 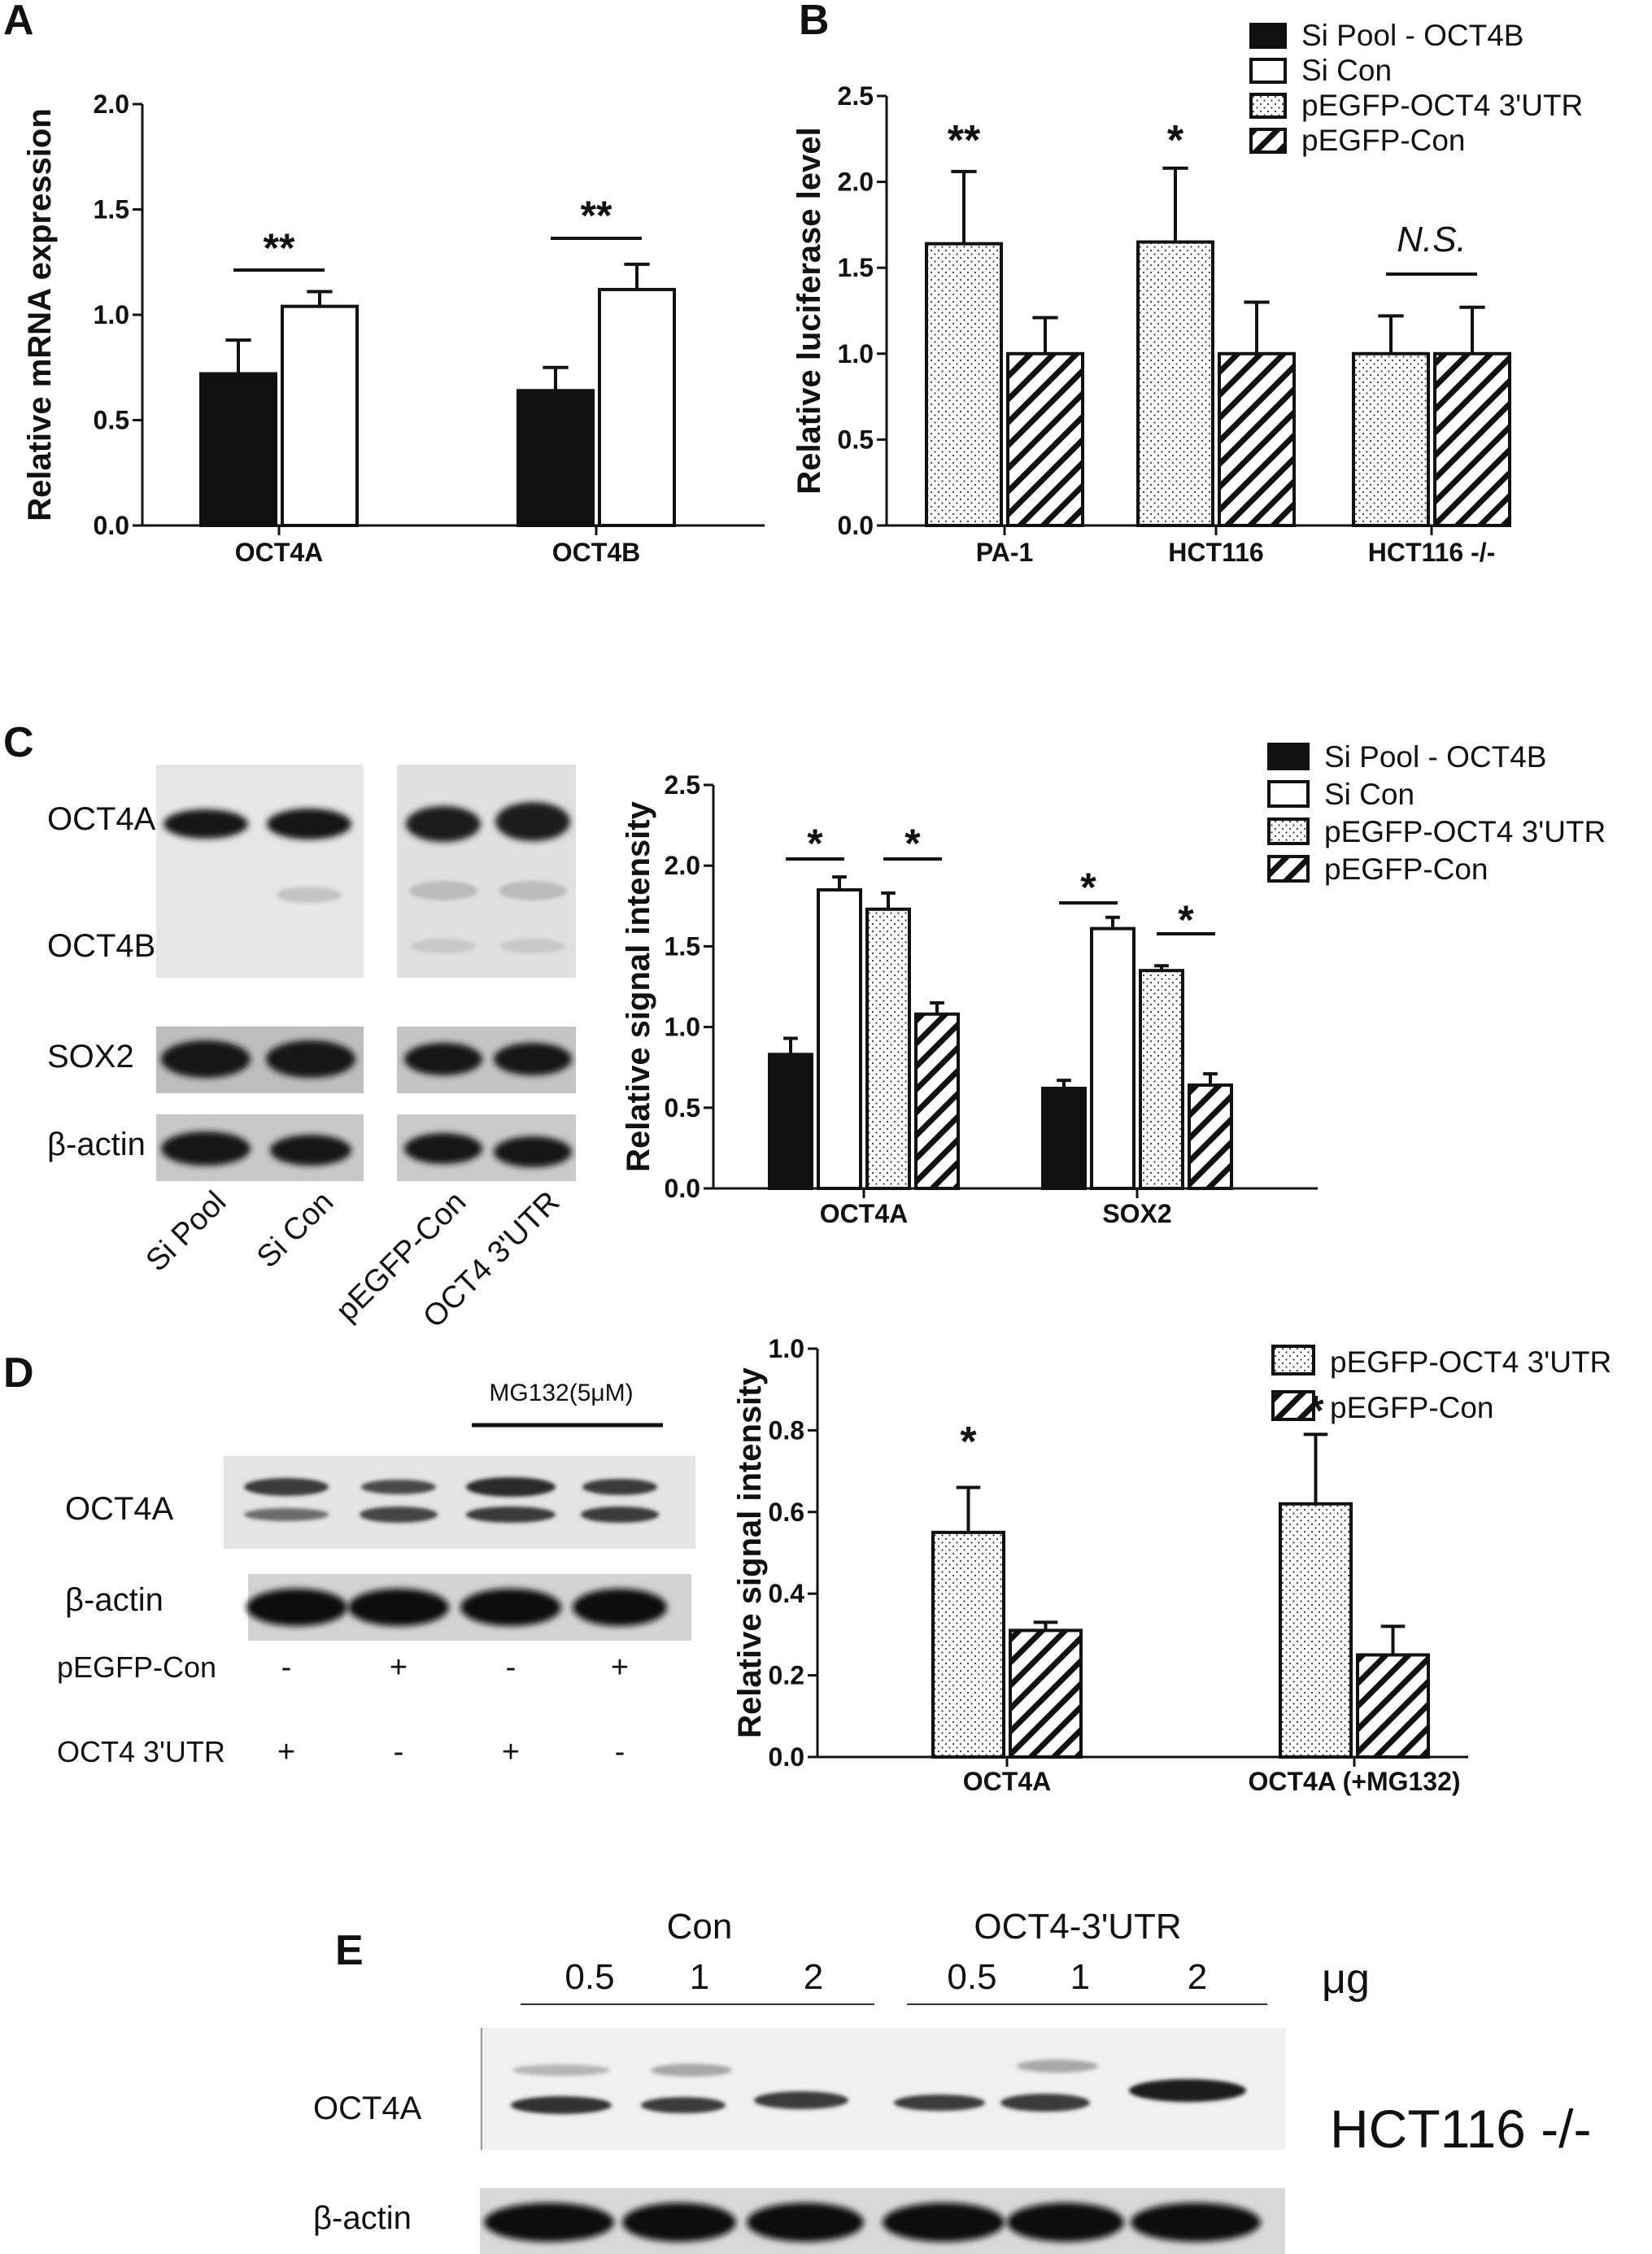 What do you see at coordinates (1354, 1782) in the screenshot?
I see `x-tick-label: OCT4A (+MG132)` at bounding box center [1354, 1782].